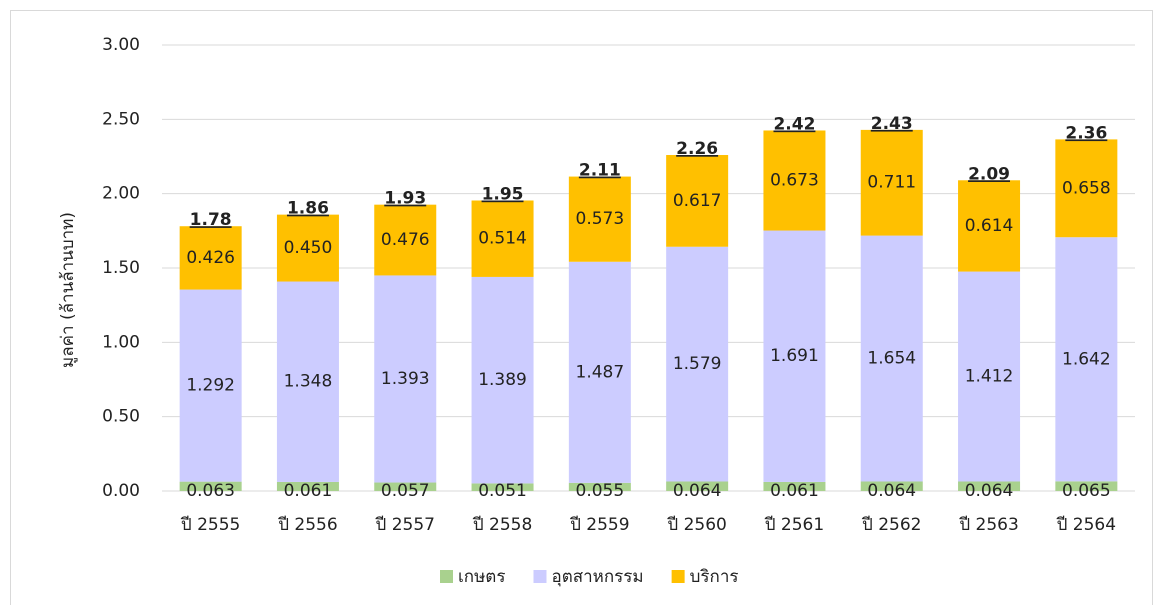 The height and width of the screenshot is (605, 1153). Describe the element at coordinates (121, 45) in the screenshot. I see `y-tick-label: 3.00` at that location.